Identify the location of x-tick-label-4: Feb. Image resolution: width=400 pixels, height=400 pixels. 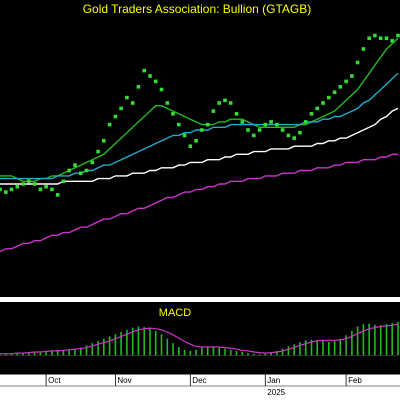
(355, 380).